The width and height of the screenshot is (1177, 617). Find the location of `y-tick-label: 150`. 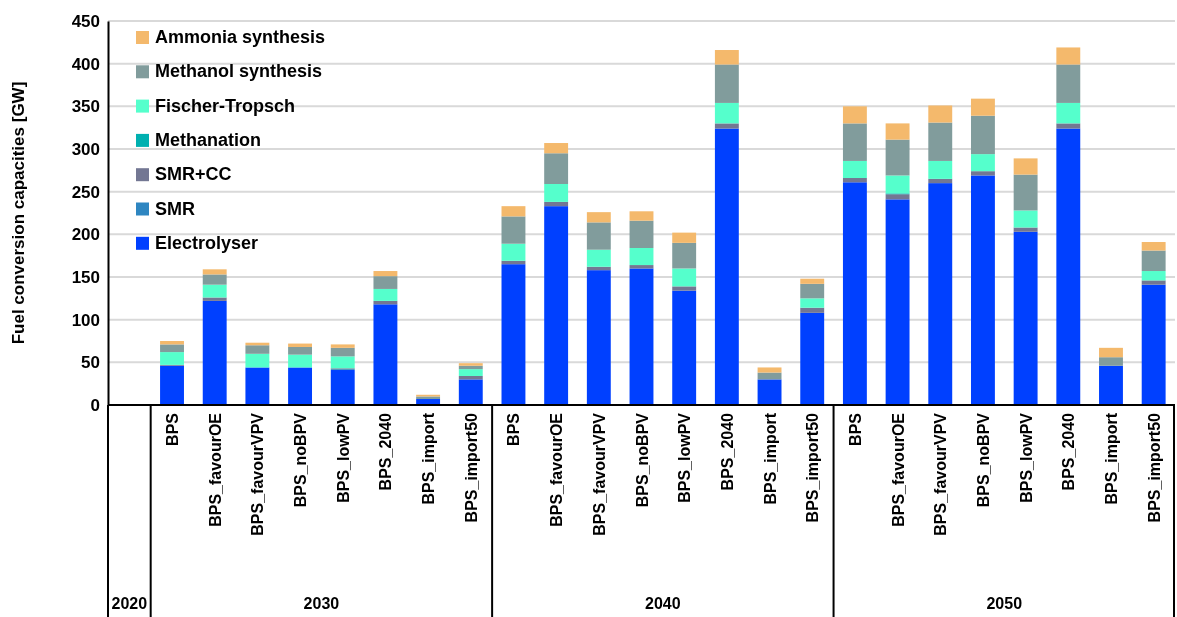

y-tick-label: 150 is located at coordinates (85, 277).